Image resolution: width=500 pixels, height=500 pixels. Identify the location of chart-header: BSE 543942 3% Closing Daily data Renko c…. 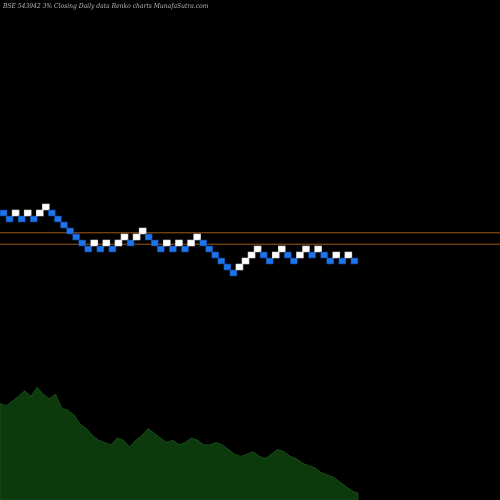
(105, 6).